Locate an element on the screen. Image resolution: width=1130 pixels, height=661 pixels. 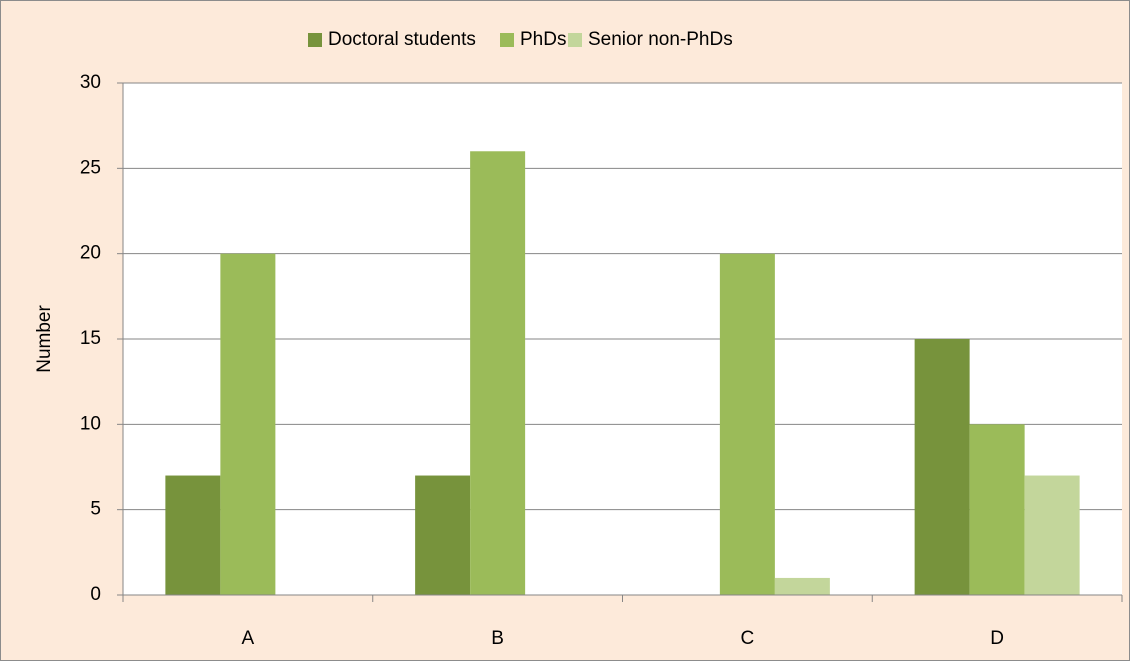
y-tick-label: 30 is located at coordinates (90, 82).